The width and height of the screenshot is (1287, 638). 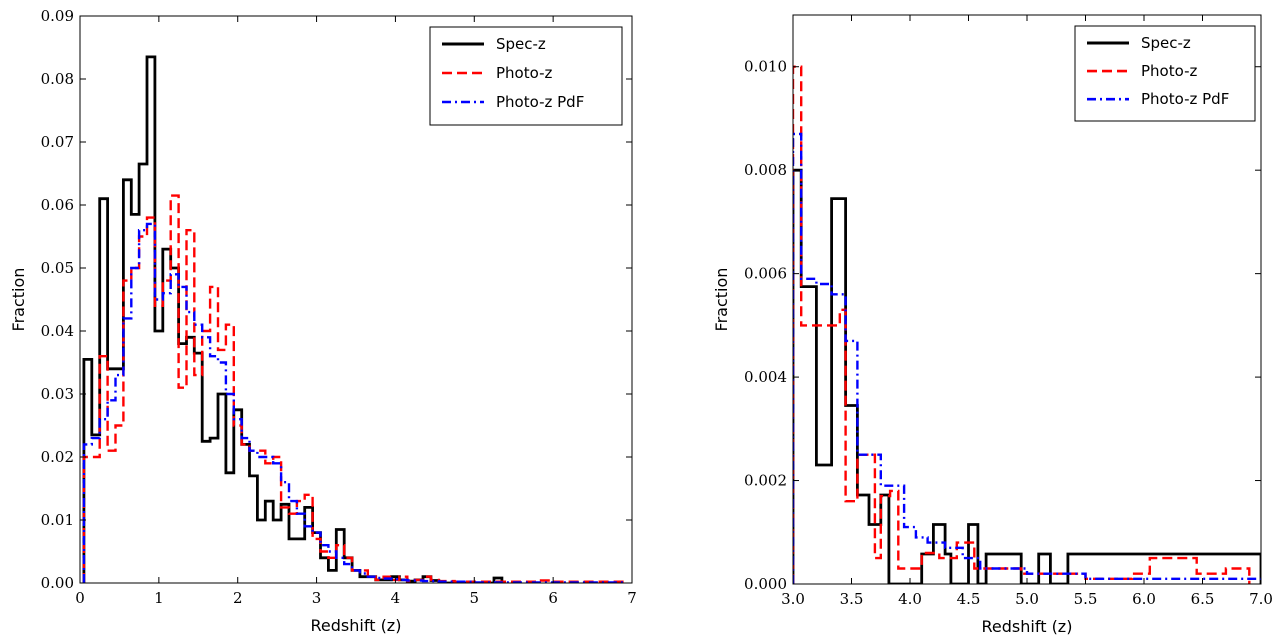 I want to click on x-tick-label: 3.0, so click(x=793, y=599).